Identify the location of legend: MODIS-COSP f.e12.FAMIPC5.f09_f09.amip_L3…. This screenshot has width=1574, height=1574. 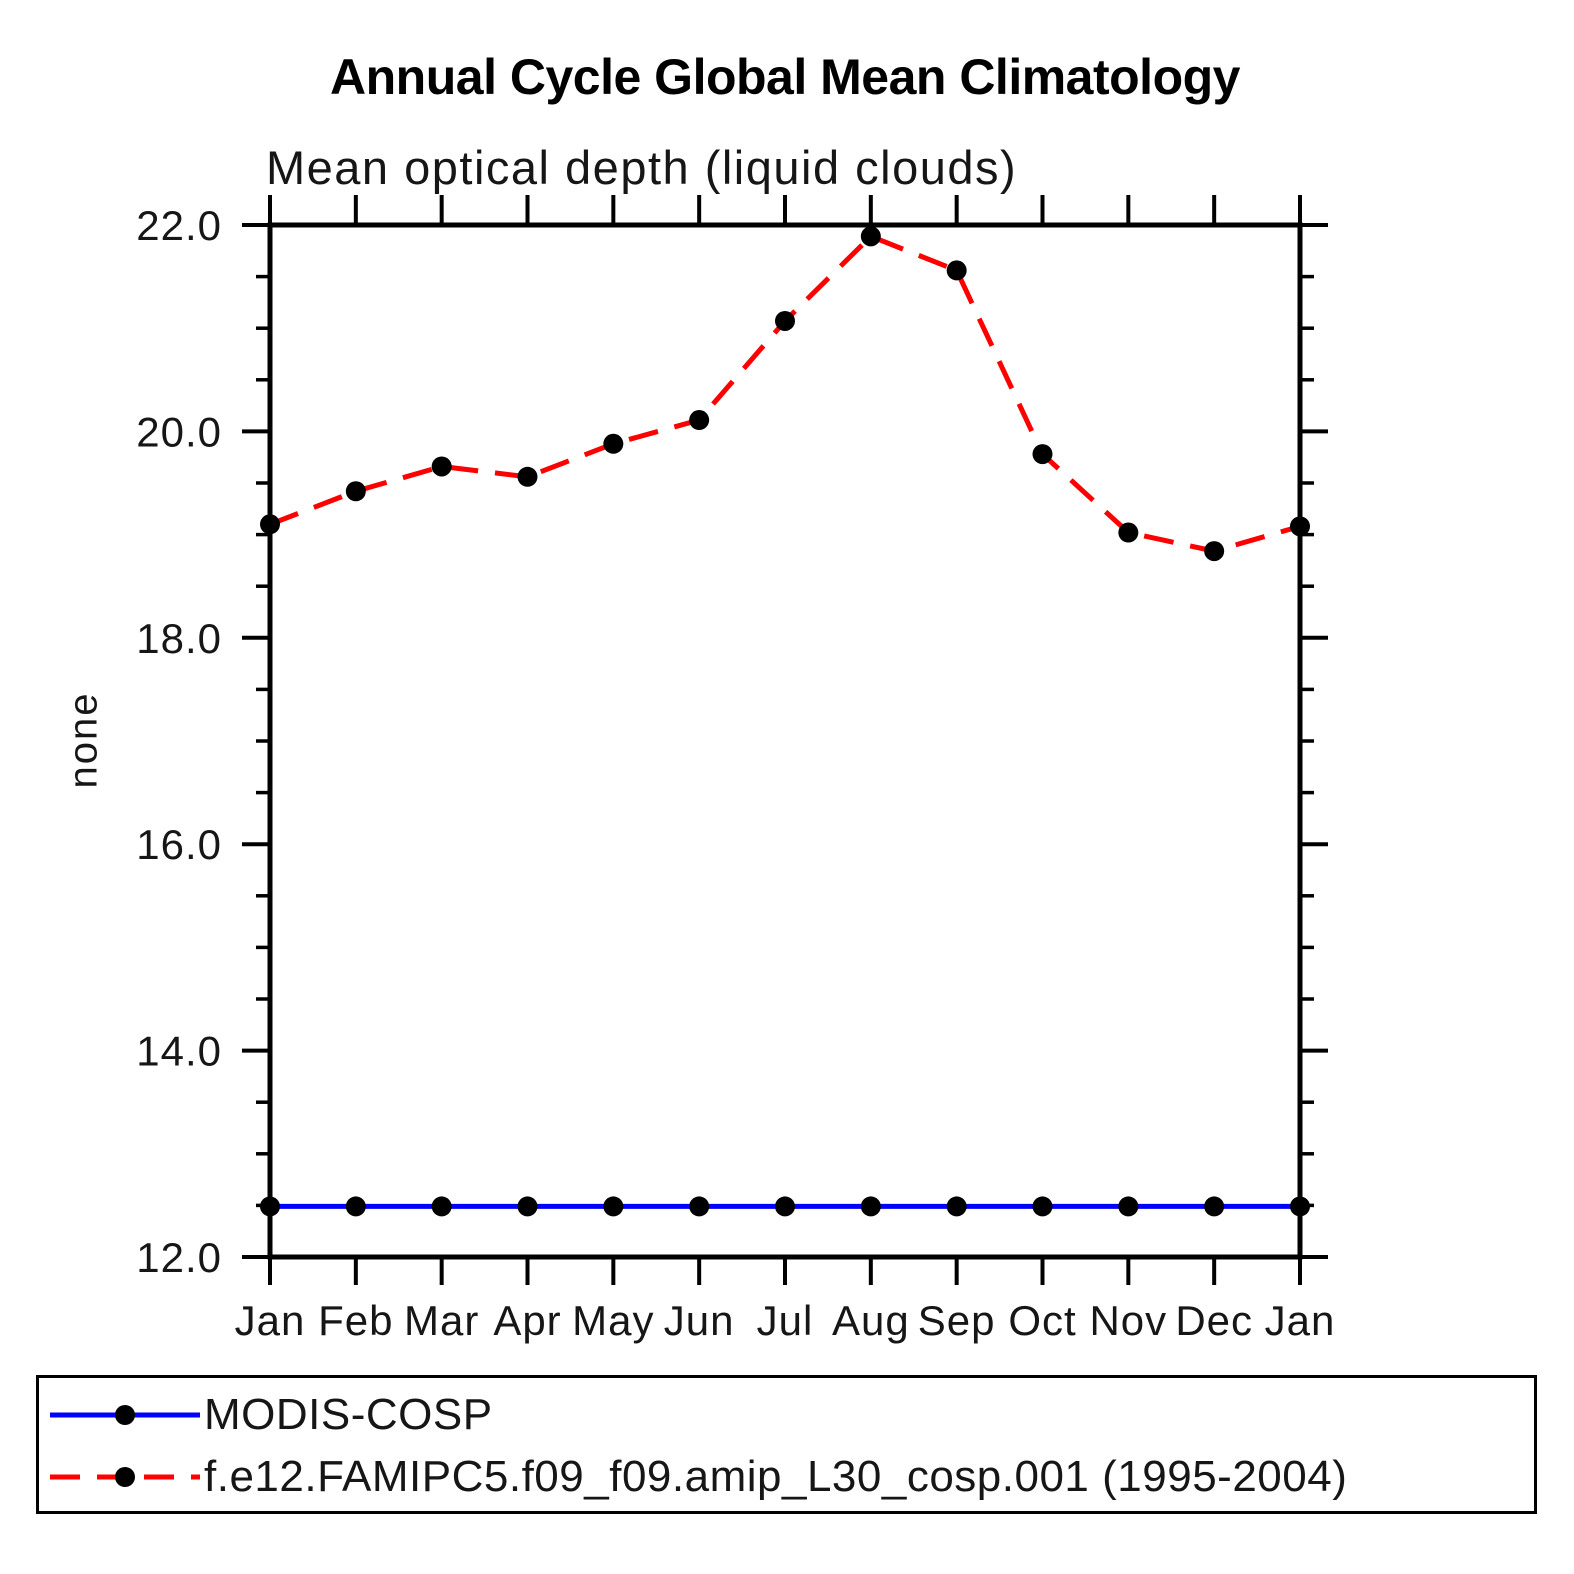
(786, 1444).